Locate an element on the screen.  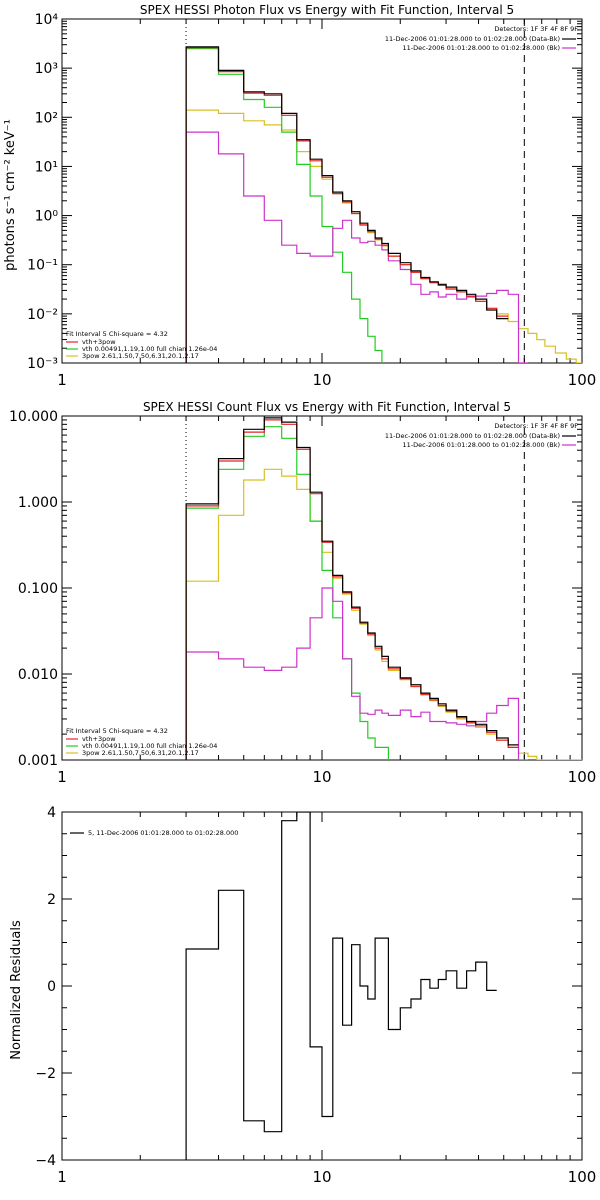
series-data-bk is located at coordinates (347, 204).